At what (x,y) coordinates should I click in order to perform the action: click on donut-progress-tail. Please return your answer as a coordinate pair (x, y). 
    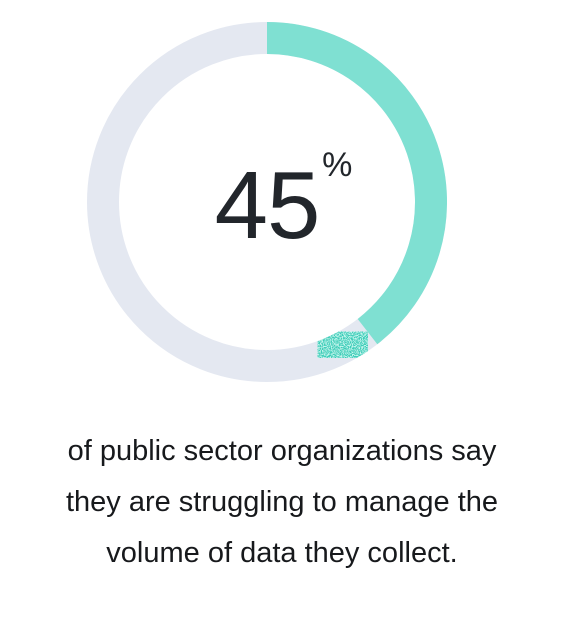
    Looking at the image, I should click on (345, 346).